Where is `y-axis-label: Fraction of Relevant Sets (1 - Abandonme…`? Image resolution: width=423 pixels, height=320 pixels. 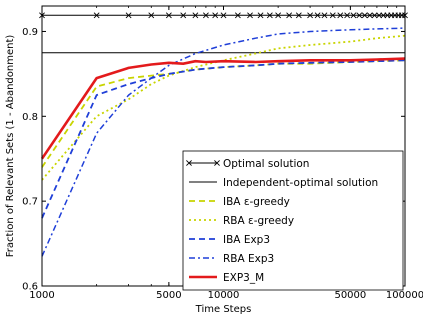
y-axis-label: Fraction of Relevant Sets (1 - Abandonme… is located at coordinates (10, 146).